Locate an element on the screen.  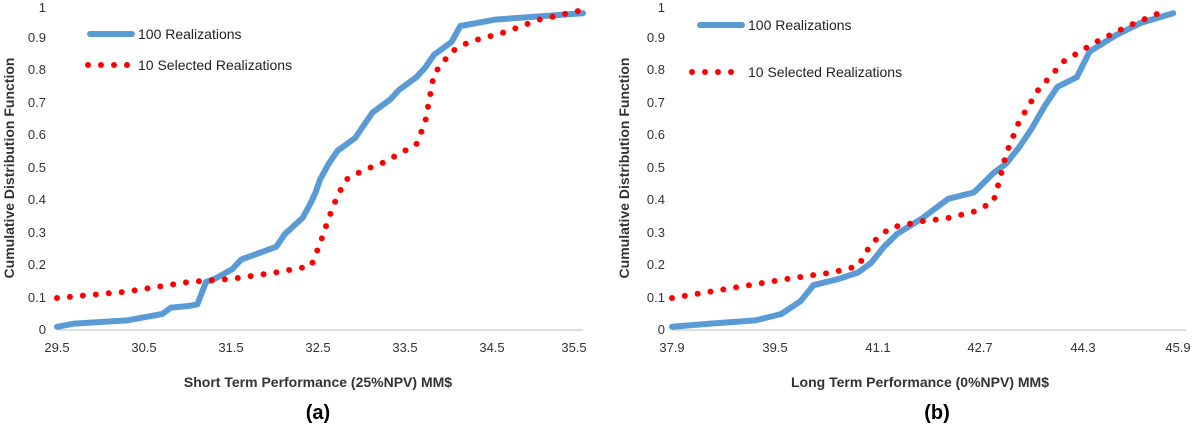
x-tick-label: 32.5 is located at coordinates (317, 347).